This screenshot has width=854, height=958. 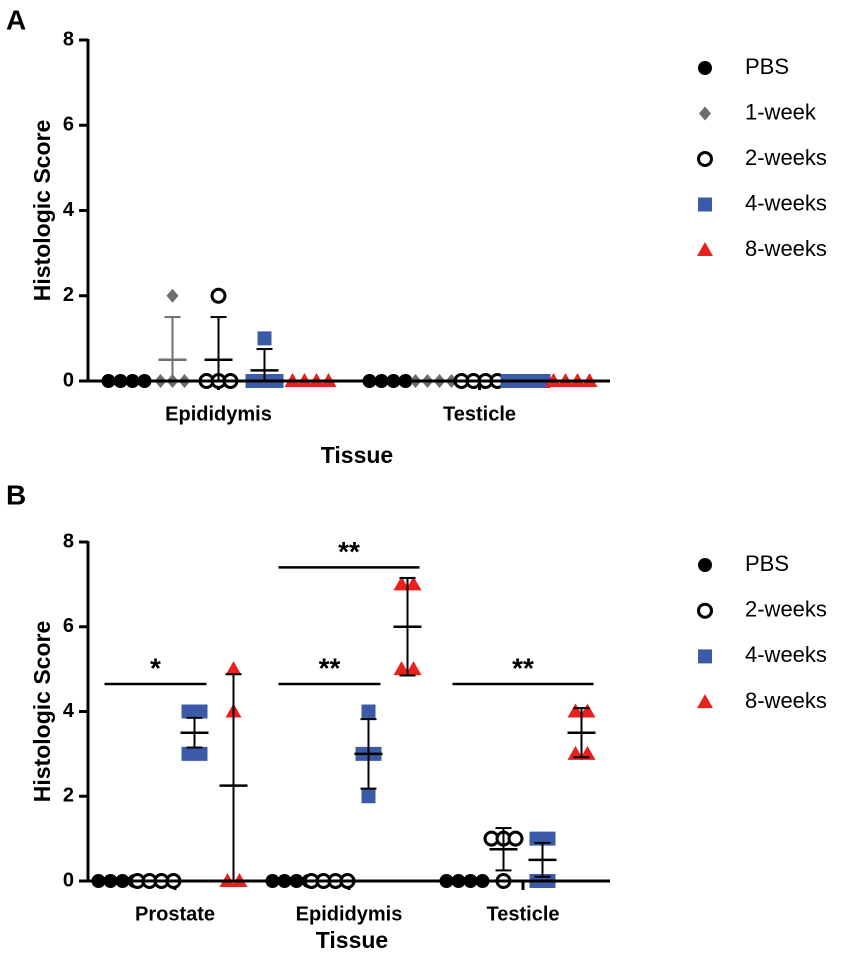 What do you see at coordinates (175, 914) in the screenshot?
I see `x-tick-label: Prostate` at bounding box center [175, 914].